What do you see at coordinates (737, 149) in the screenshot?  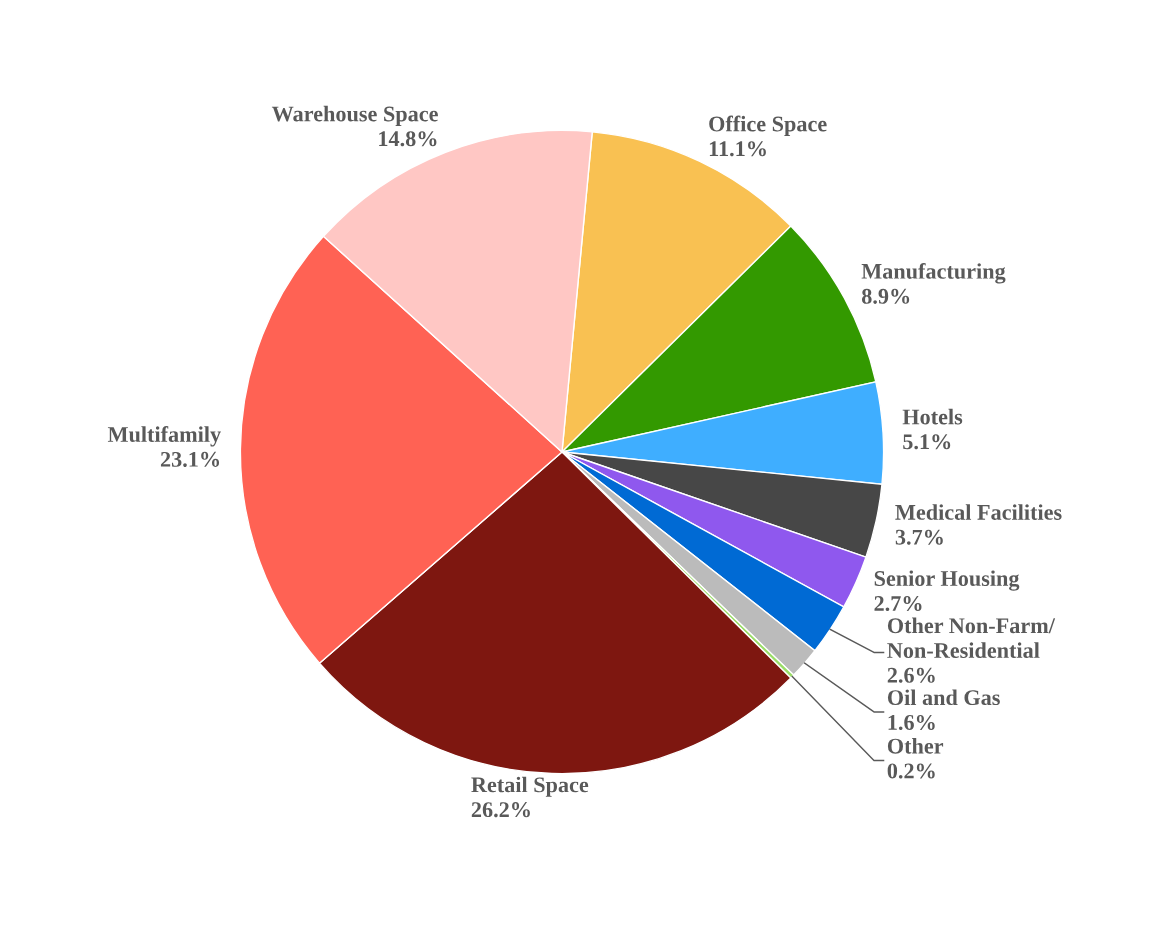 I see `data-label: 11.1%` at bounding box center [737, 149].